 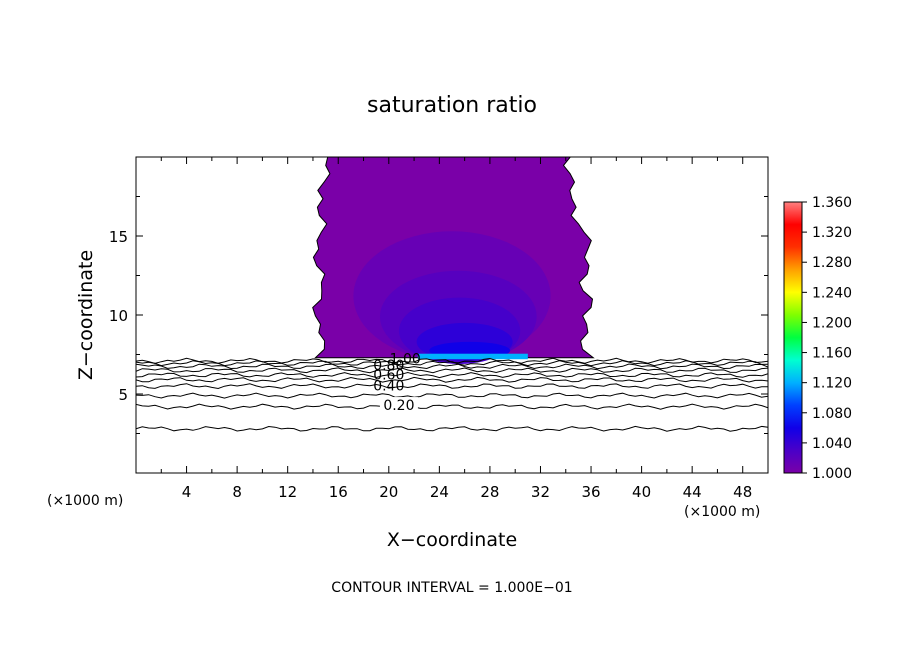 I want to click on y-tick-label: 15, so click(x=118, y=237).